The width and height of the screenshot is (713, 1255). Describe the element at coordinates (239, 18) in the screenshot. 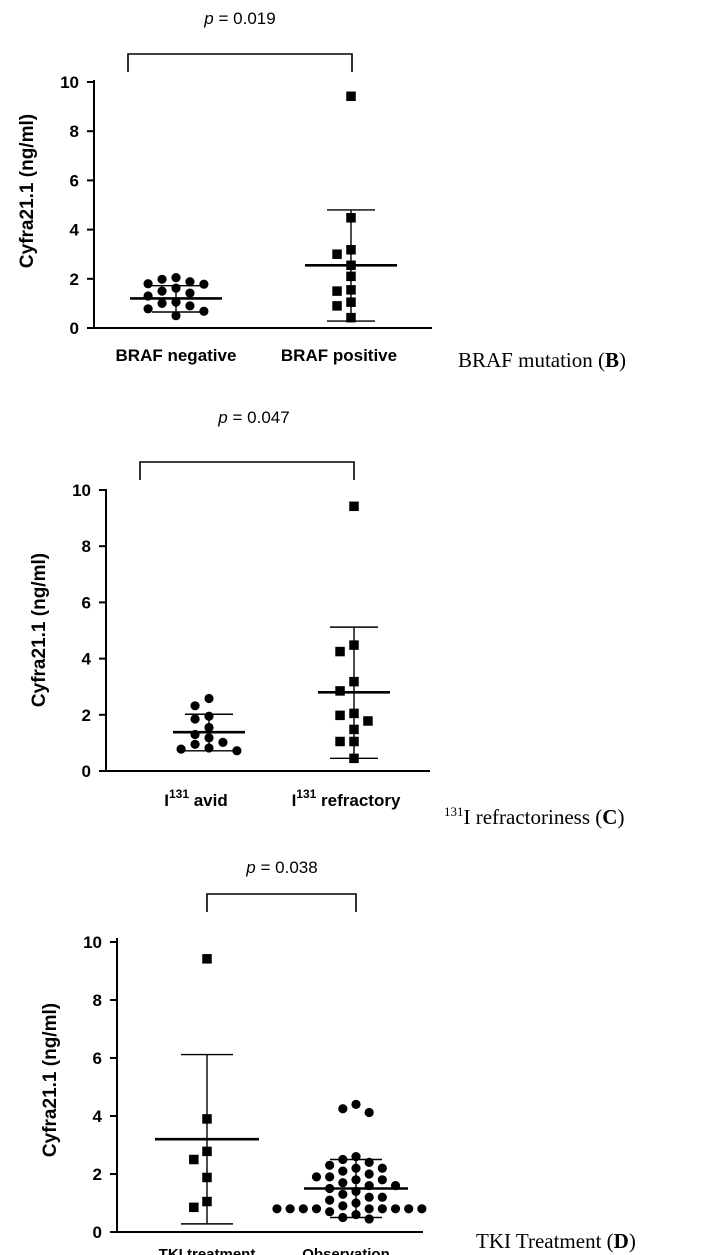

I see `p-value-label: p = 0.019` at that location.